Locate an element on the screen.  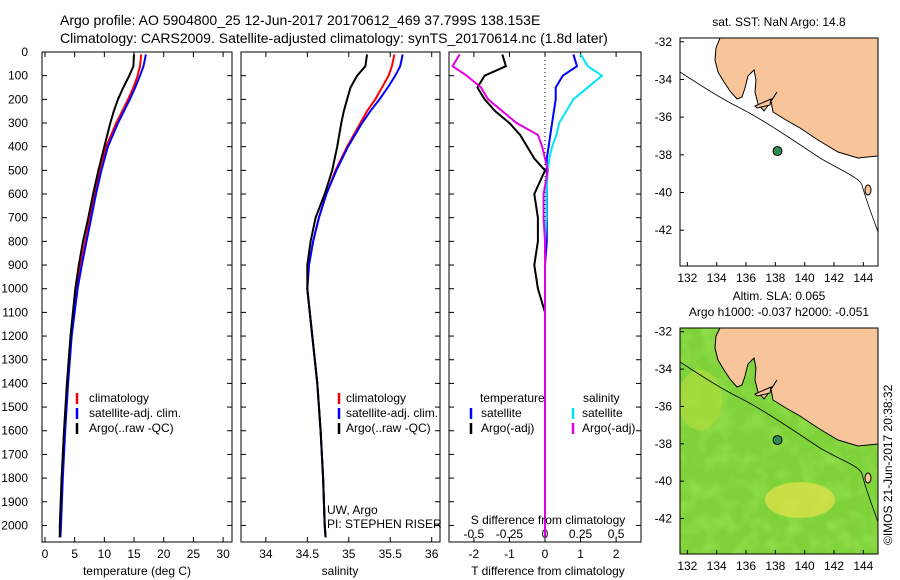
x-tick-label: 30 is located at coordinates (223, 554).